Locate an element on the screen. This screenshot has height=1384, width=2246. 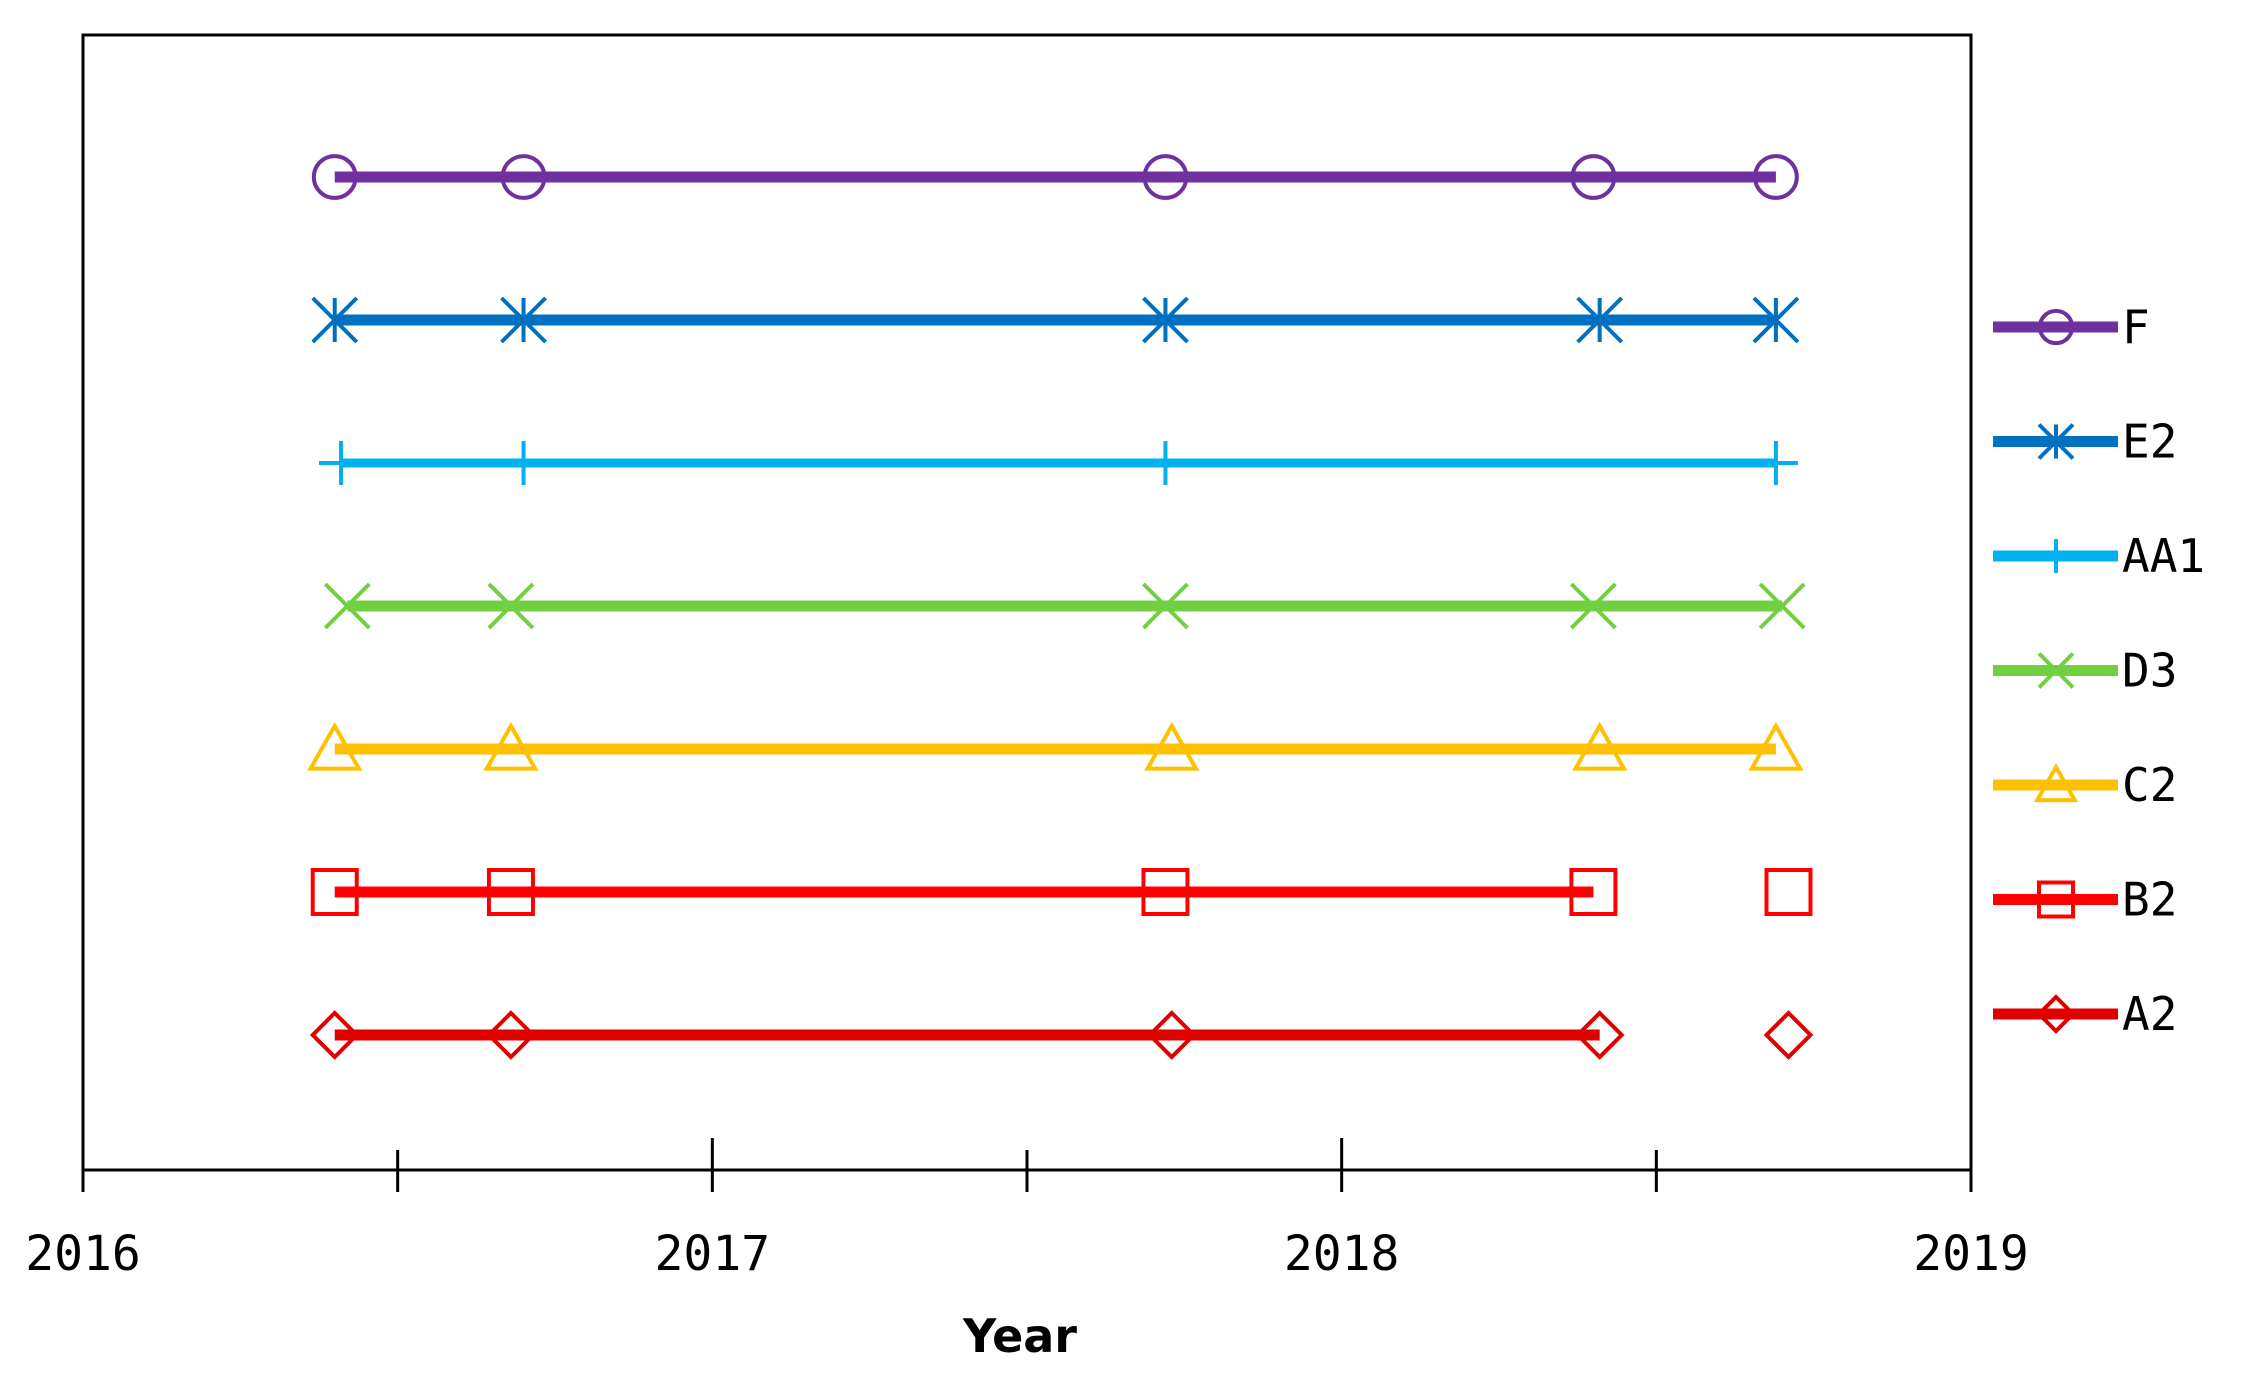
x-tick-label: 2016 is located at coordinates (83, 1254).